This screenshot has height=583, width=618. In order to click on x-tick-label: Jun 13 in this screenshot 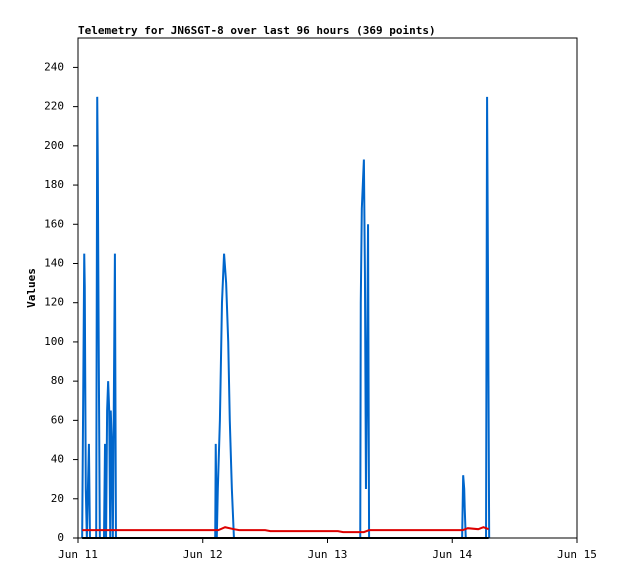, I will do `click(328, 554)`.